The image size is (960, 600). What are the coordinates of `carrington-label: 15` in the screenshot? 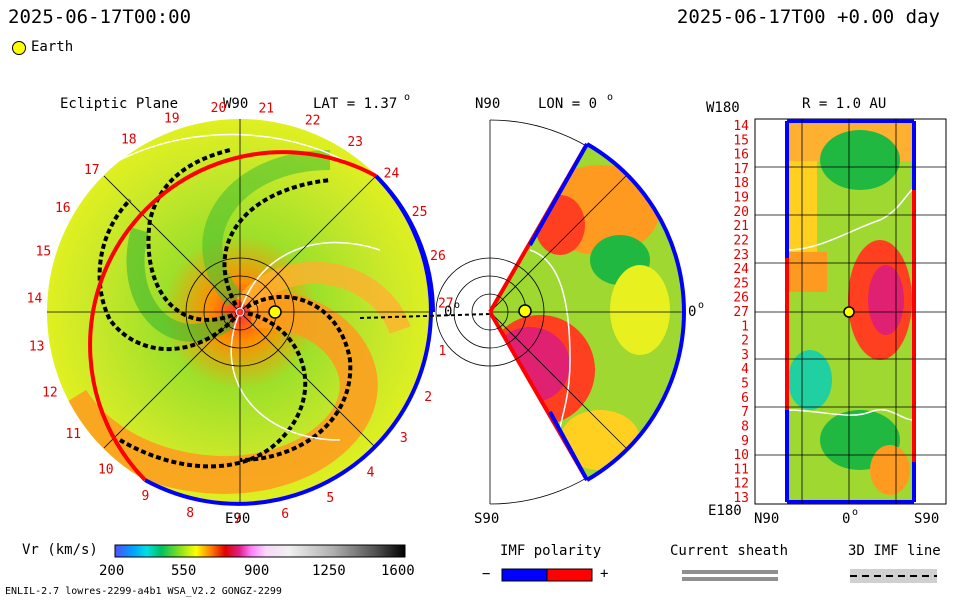 It's located at (44, 252).